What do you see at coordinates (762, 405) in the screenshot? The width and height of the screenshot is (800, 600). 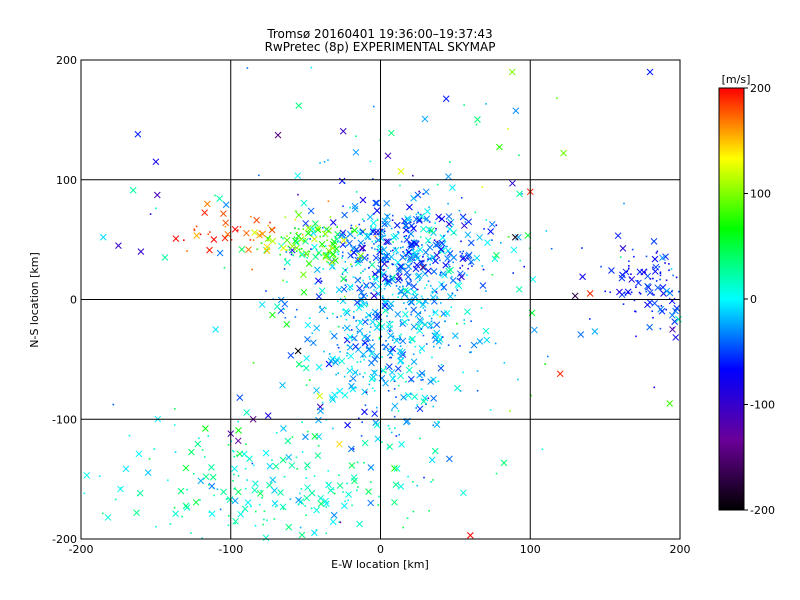 I see `colorbar-tick-label: -100` at bounding box center [762, 405].